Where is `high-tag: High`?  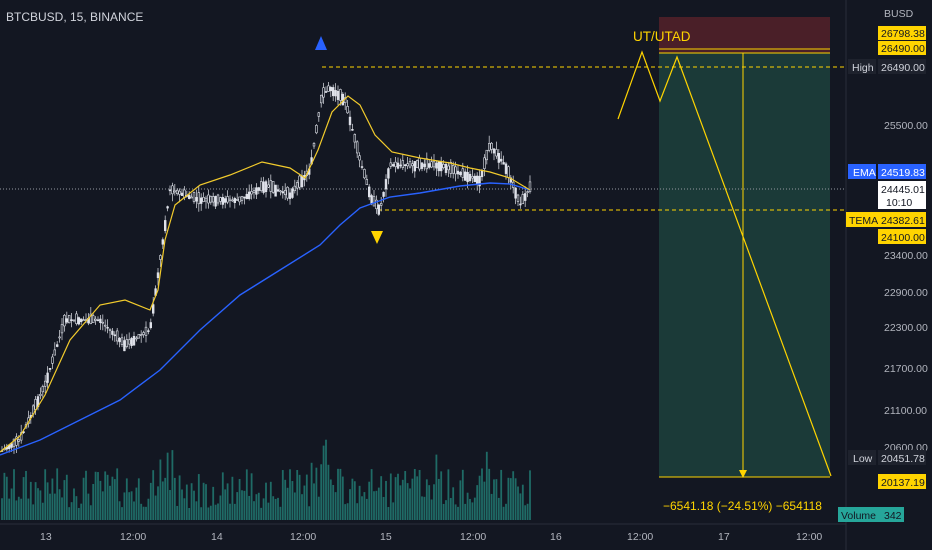 high-tag: High is located at coordinates (863, 68).